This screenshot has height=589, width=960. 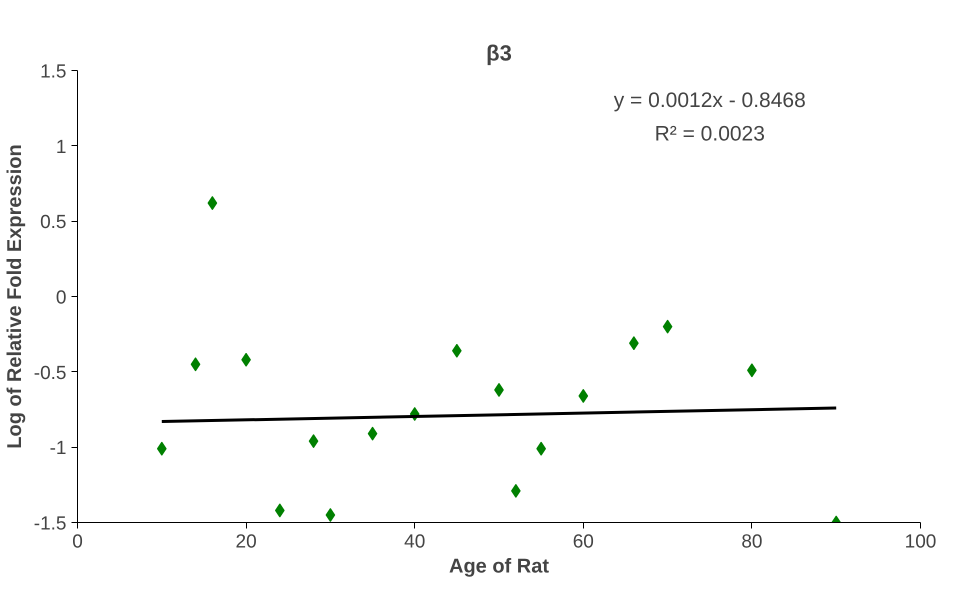 What do you see at coordinates (709, 134) in the screenshot?
I see `annotation: R² = 0.0023` at bounding box center [709, 134].